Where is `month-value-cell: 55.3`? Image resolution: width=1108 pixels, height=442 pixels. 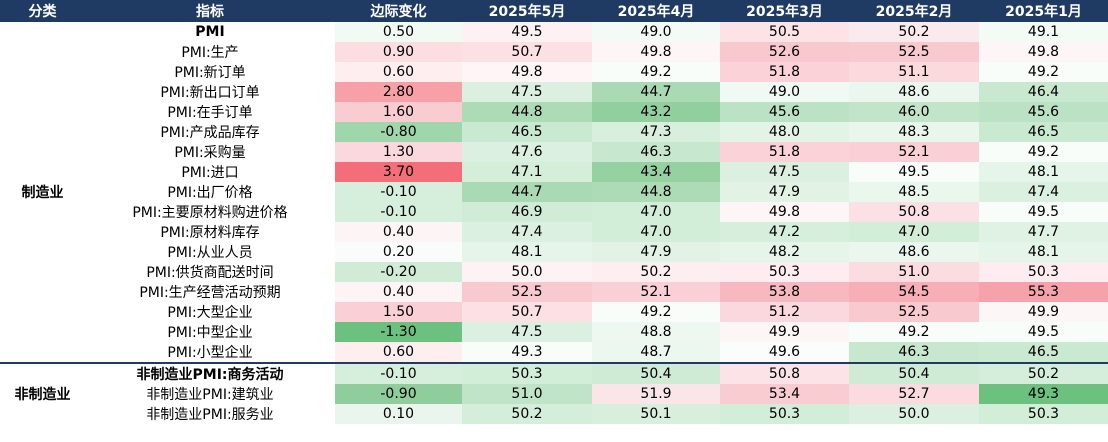
month-value-cell: 55.3 is located at coordinates (1043, 292).